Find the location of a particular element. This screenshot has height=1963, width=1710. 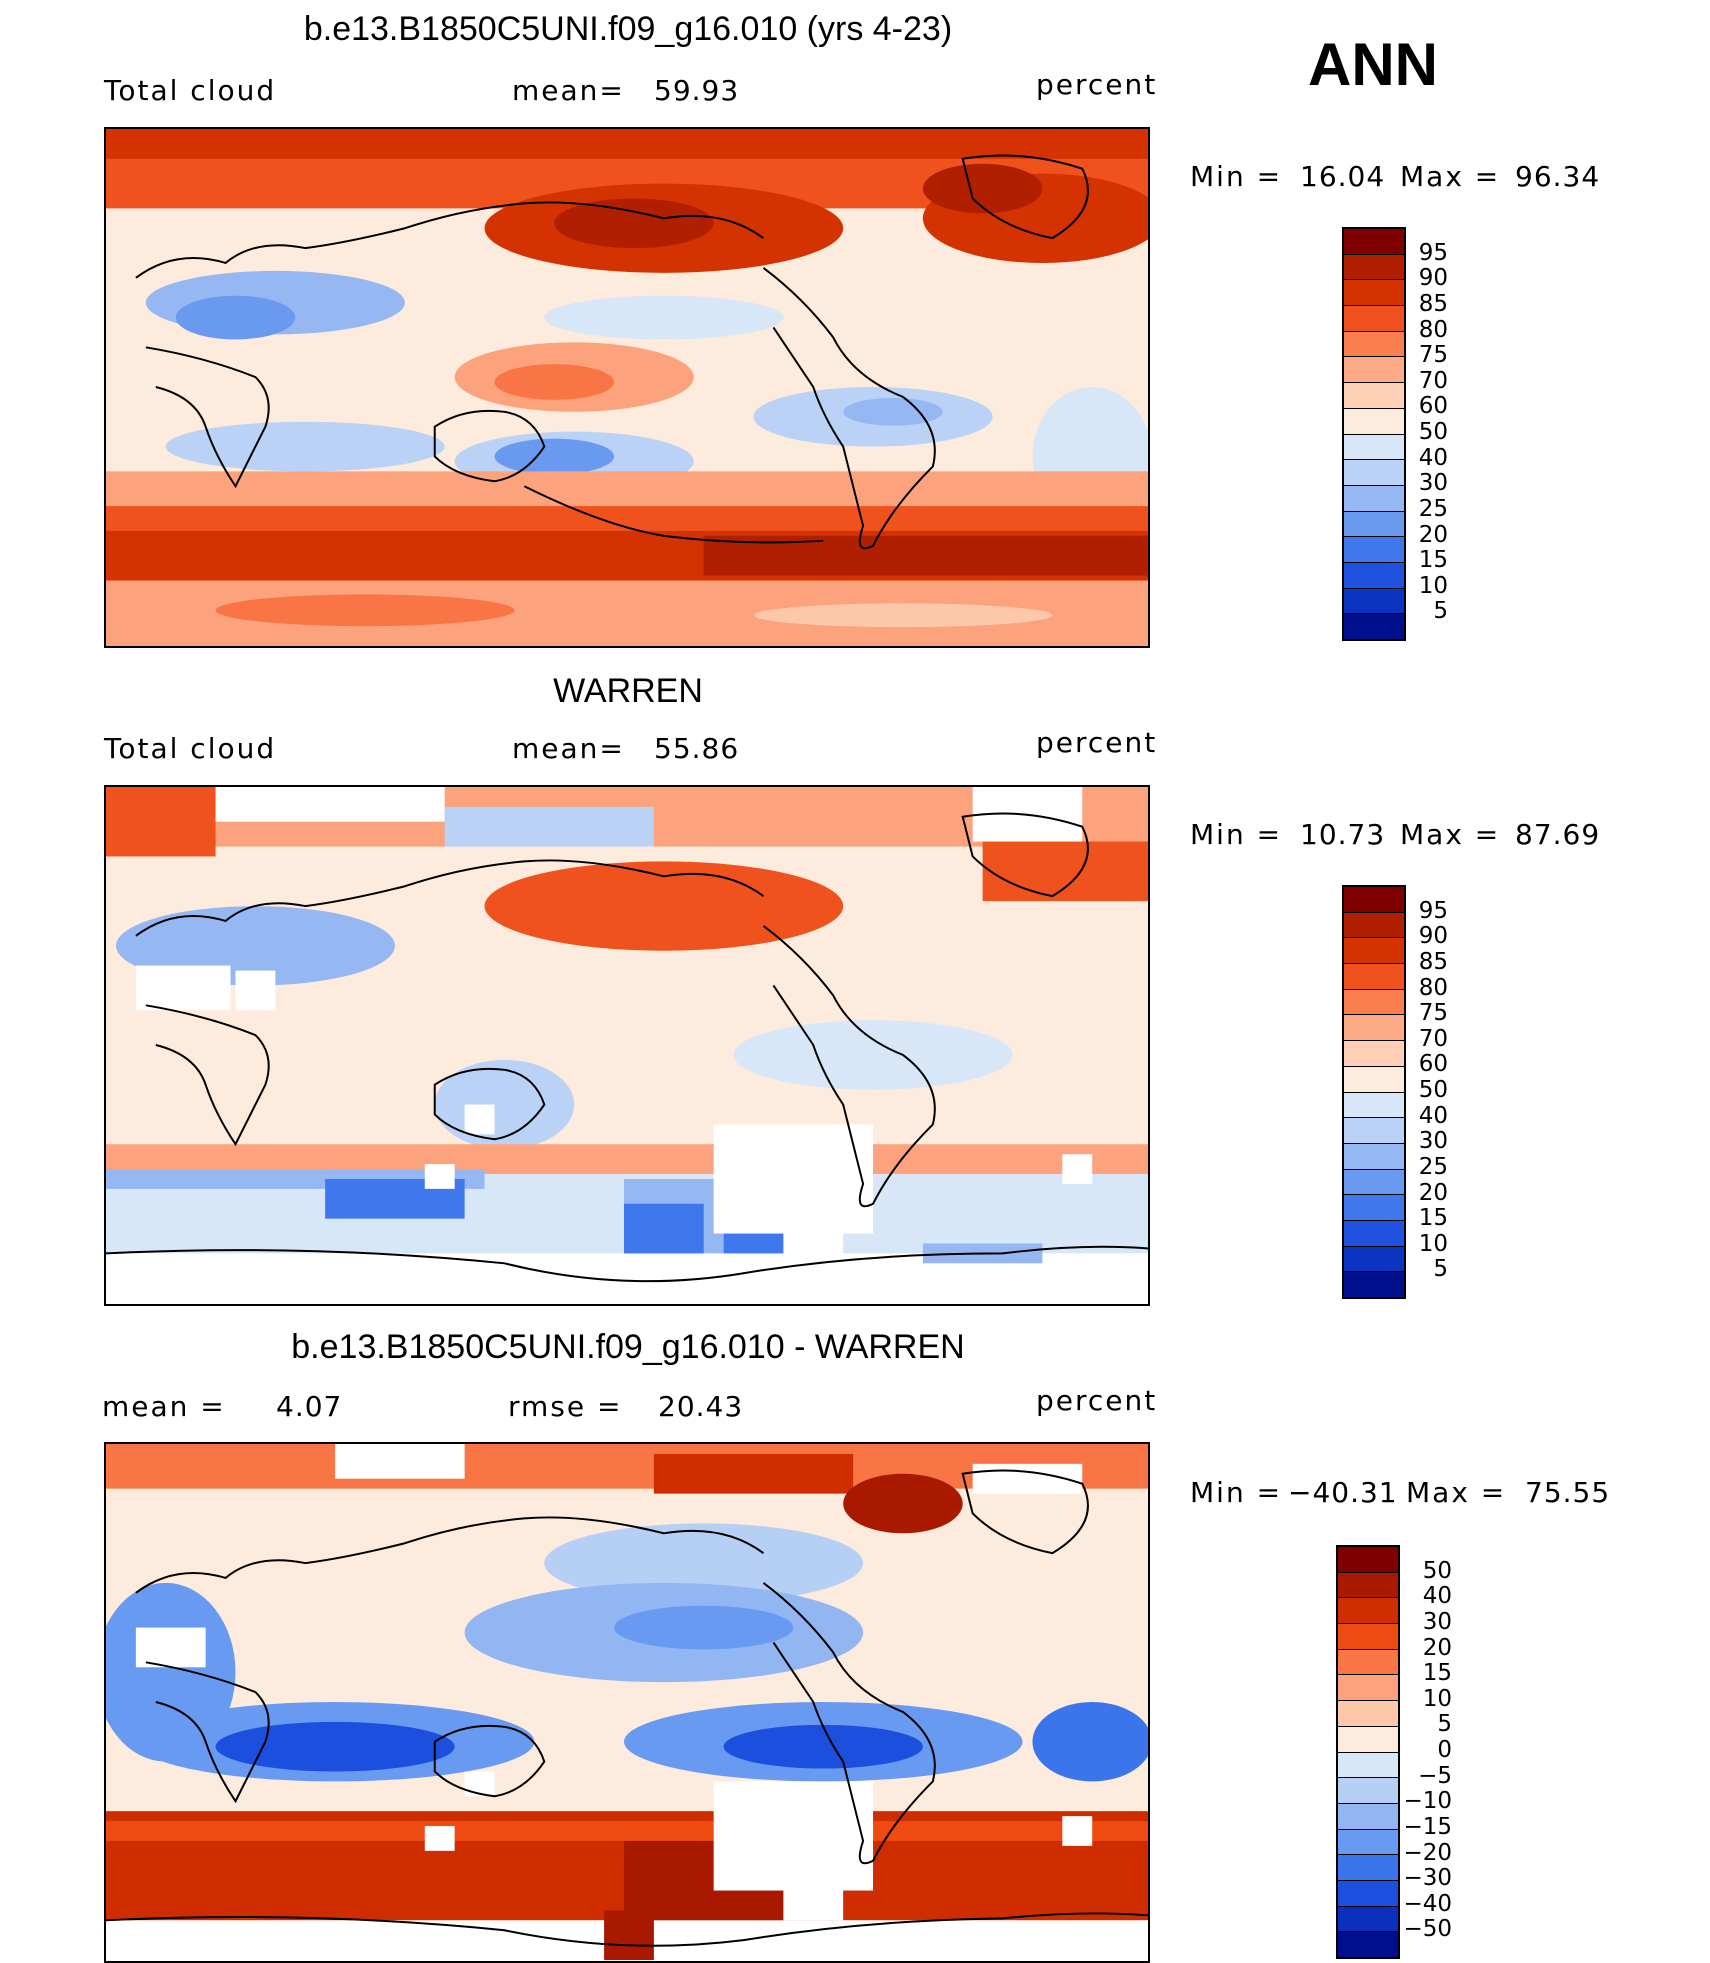

rmse-value: 20.43 is located at coordinates (701, 1406).